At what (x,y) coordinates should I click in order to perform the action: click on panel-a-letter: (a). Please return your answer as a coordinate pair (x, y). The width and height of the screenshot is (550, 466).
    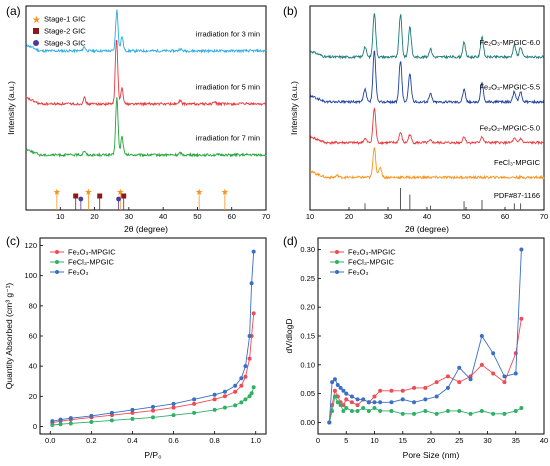
    Looking at the image, I should click on (13, 11).